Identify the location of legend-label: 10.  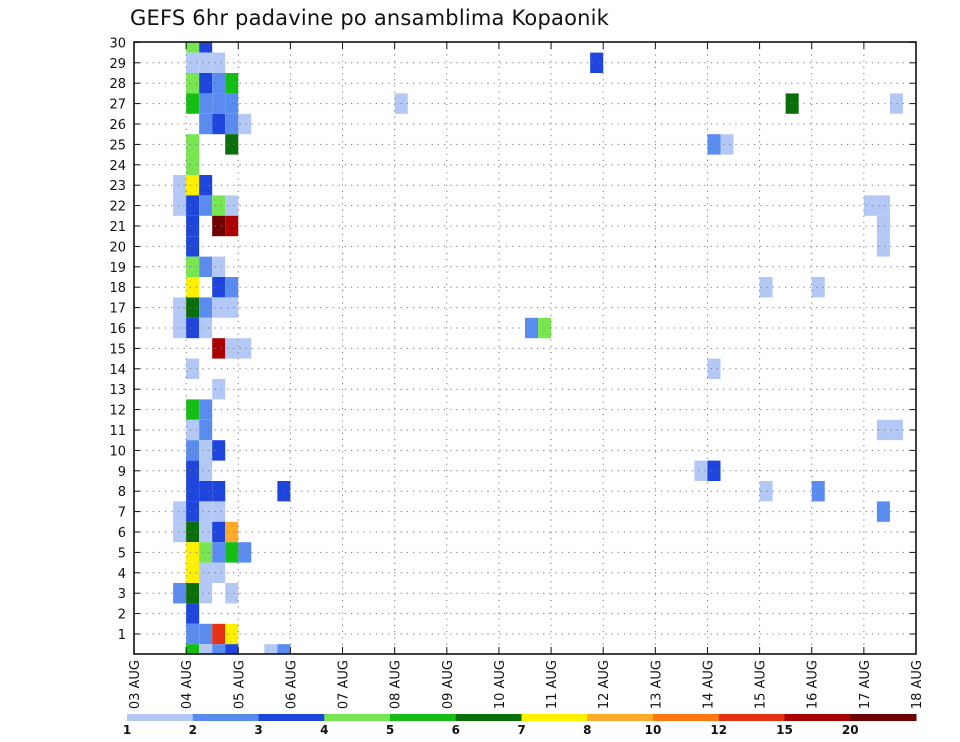
(653, 730).